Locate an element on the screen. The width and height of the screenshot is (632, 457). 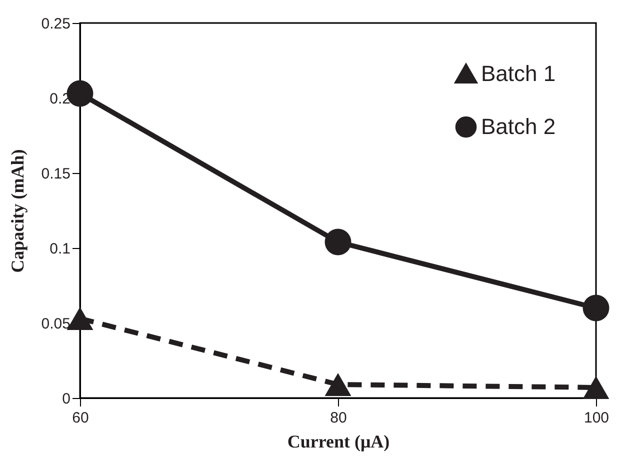
y-tick-label: 0.1 is located at coordinates (60, 249).